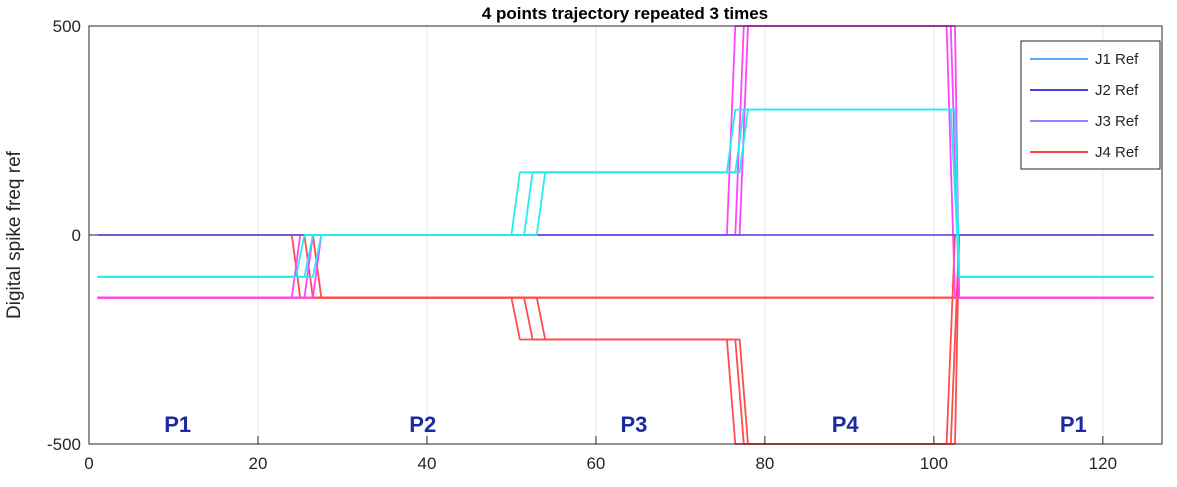  I want to click on legend-label: J1 Ref, so click(1117, 59).